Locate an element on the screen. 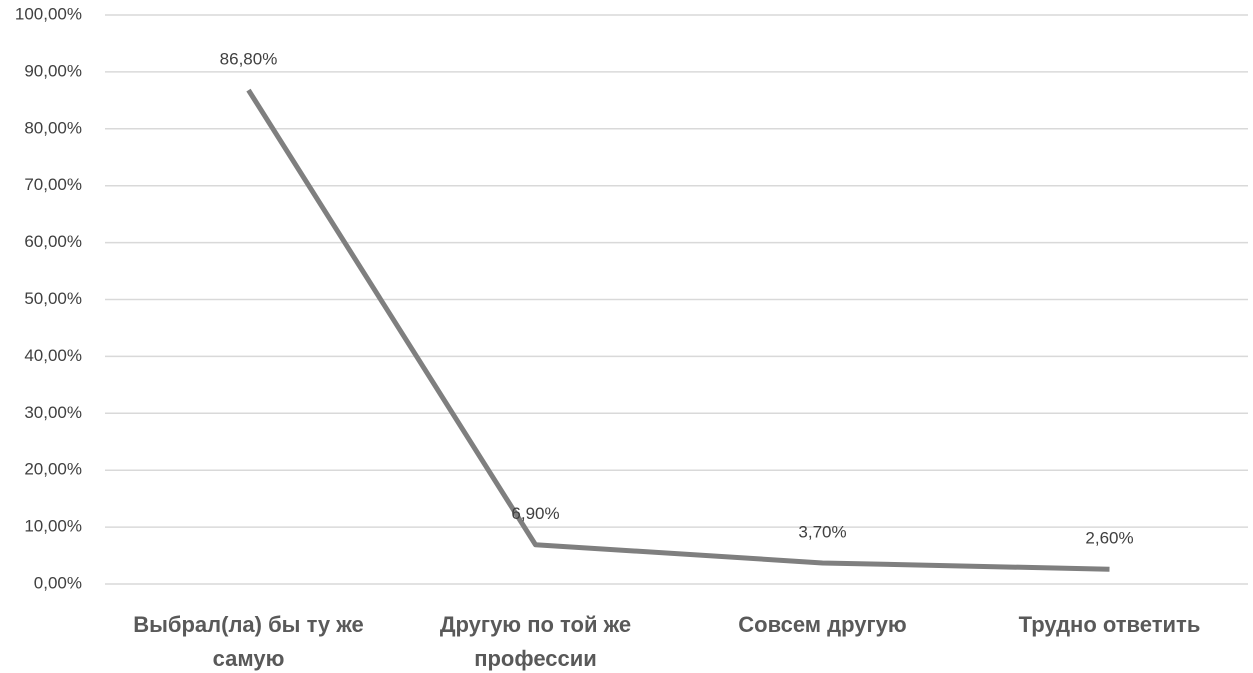 The image size is (1253, 673). y-tick-label: 20,00% is located at coordinates (53, 469).